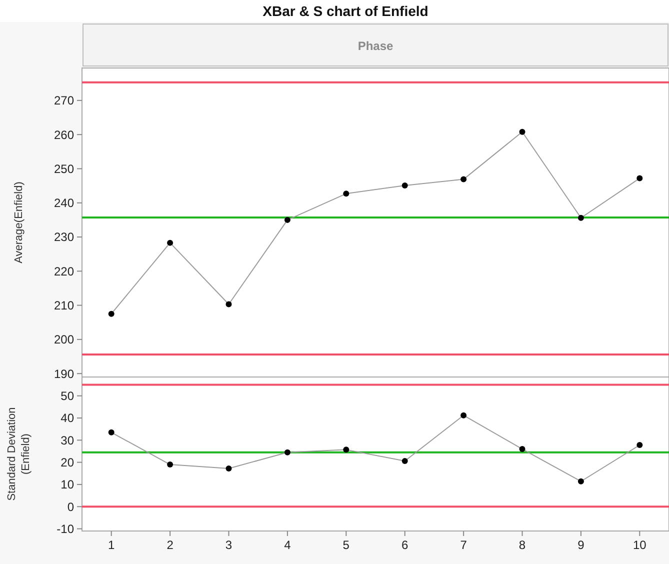  Describe the element at coordinates (345, 11) in the screenshot. I see `chart-title: XBar & S chart of Enfield` at that location.